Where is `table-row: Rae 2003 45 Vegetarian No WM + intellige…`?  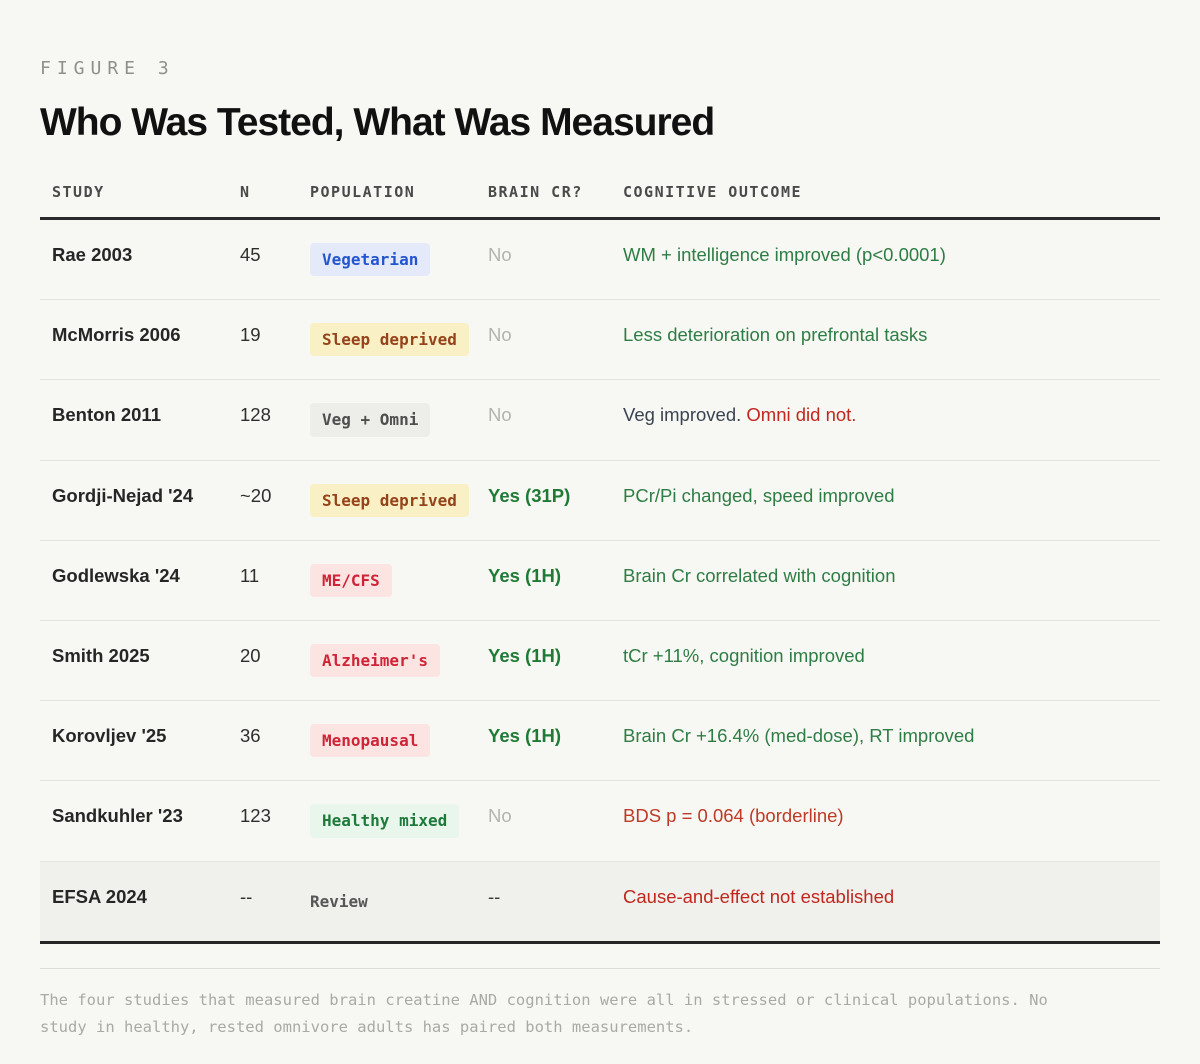
table-row: Rae 2003 45 Vegetarian No WM + intellige… is located at coordinates (600, 259).